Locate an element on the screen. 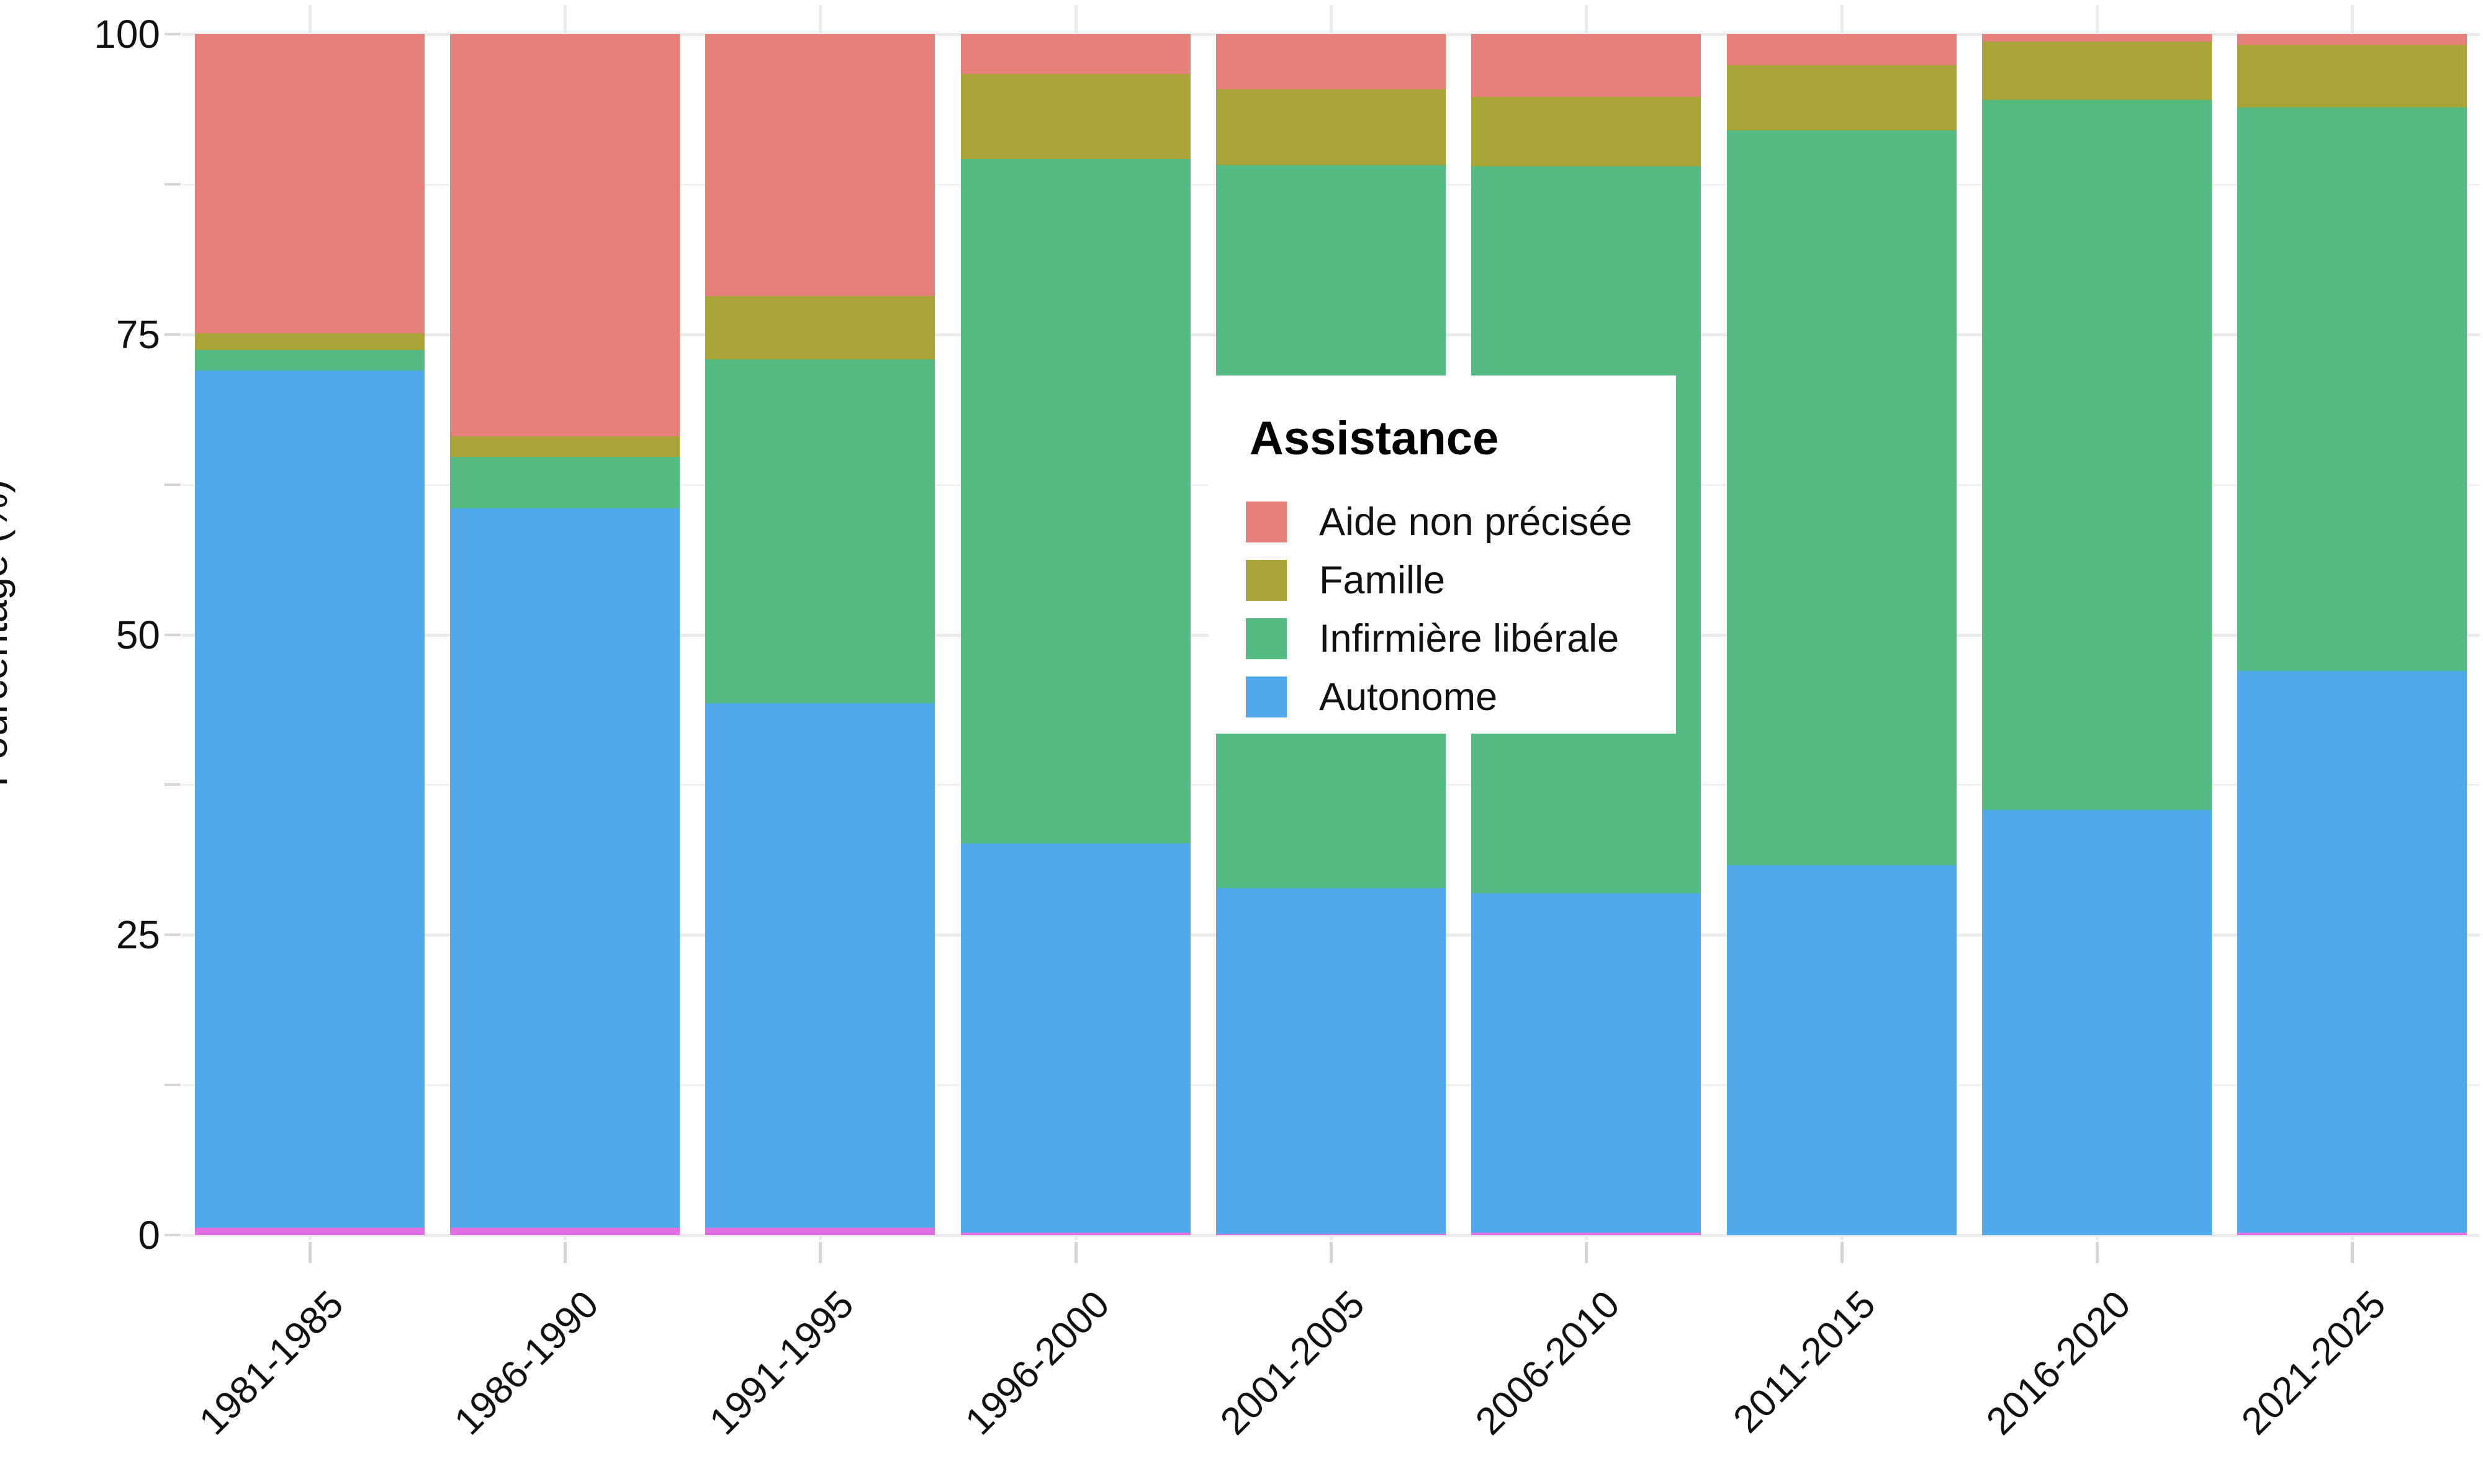 This screenshot has width=2483, height=1484. legend-entry: Aide non précisée is located at coordinates (1442, 522).